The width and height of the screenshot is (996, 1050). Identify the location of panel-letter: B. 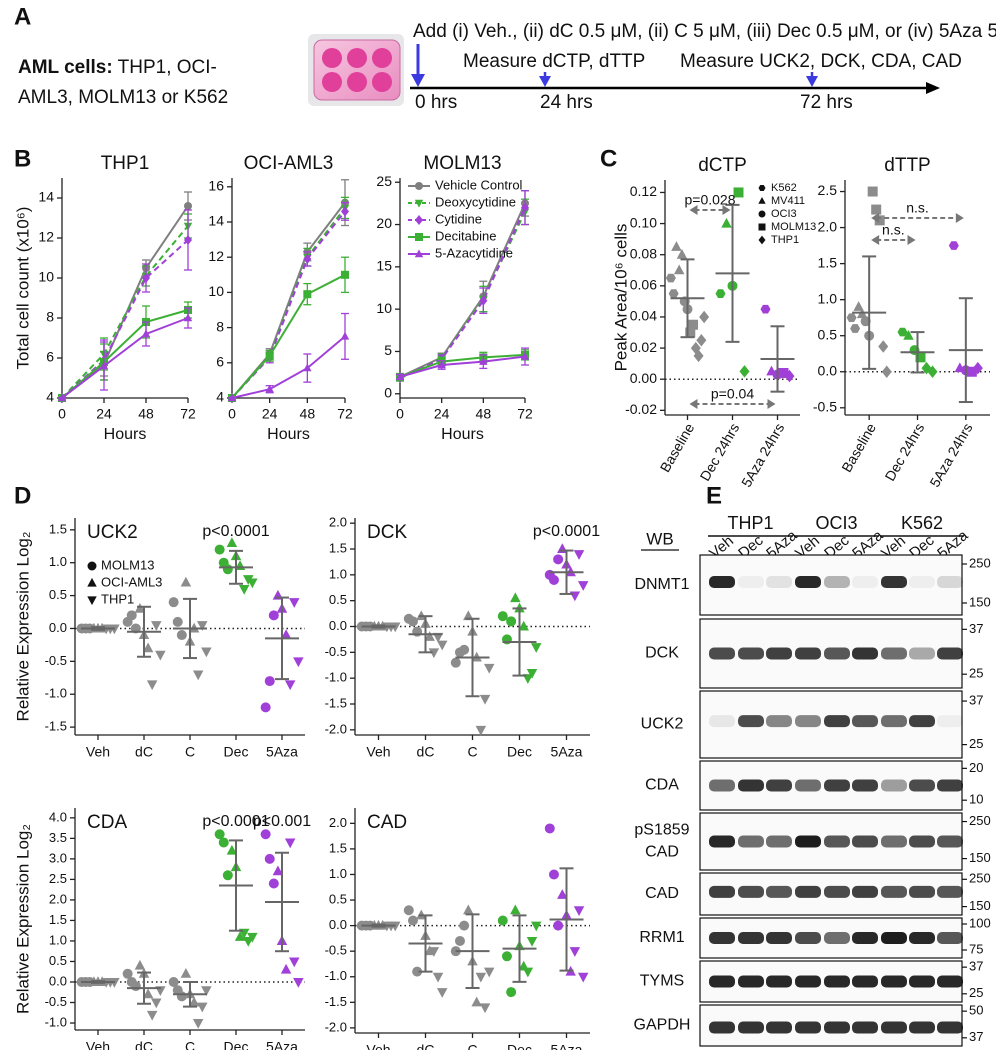
(22, 158).